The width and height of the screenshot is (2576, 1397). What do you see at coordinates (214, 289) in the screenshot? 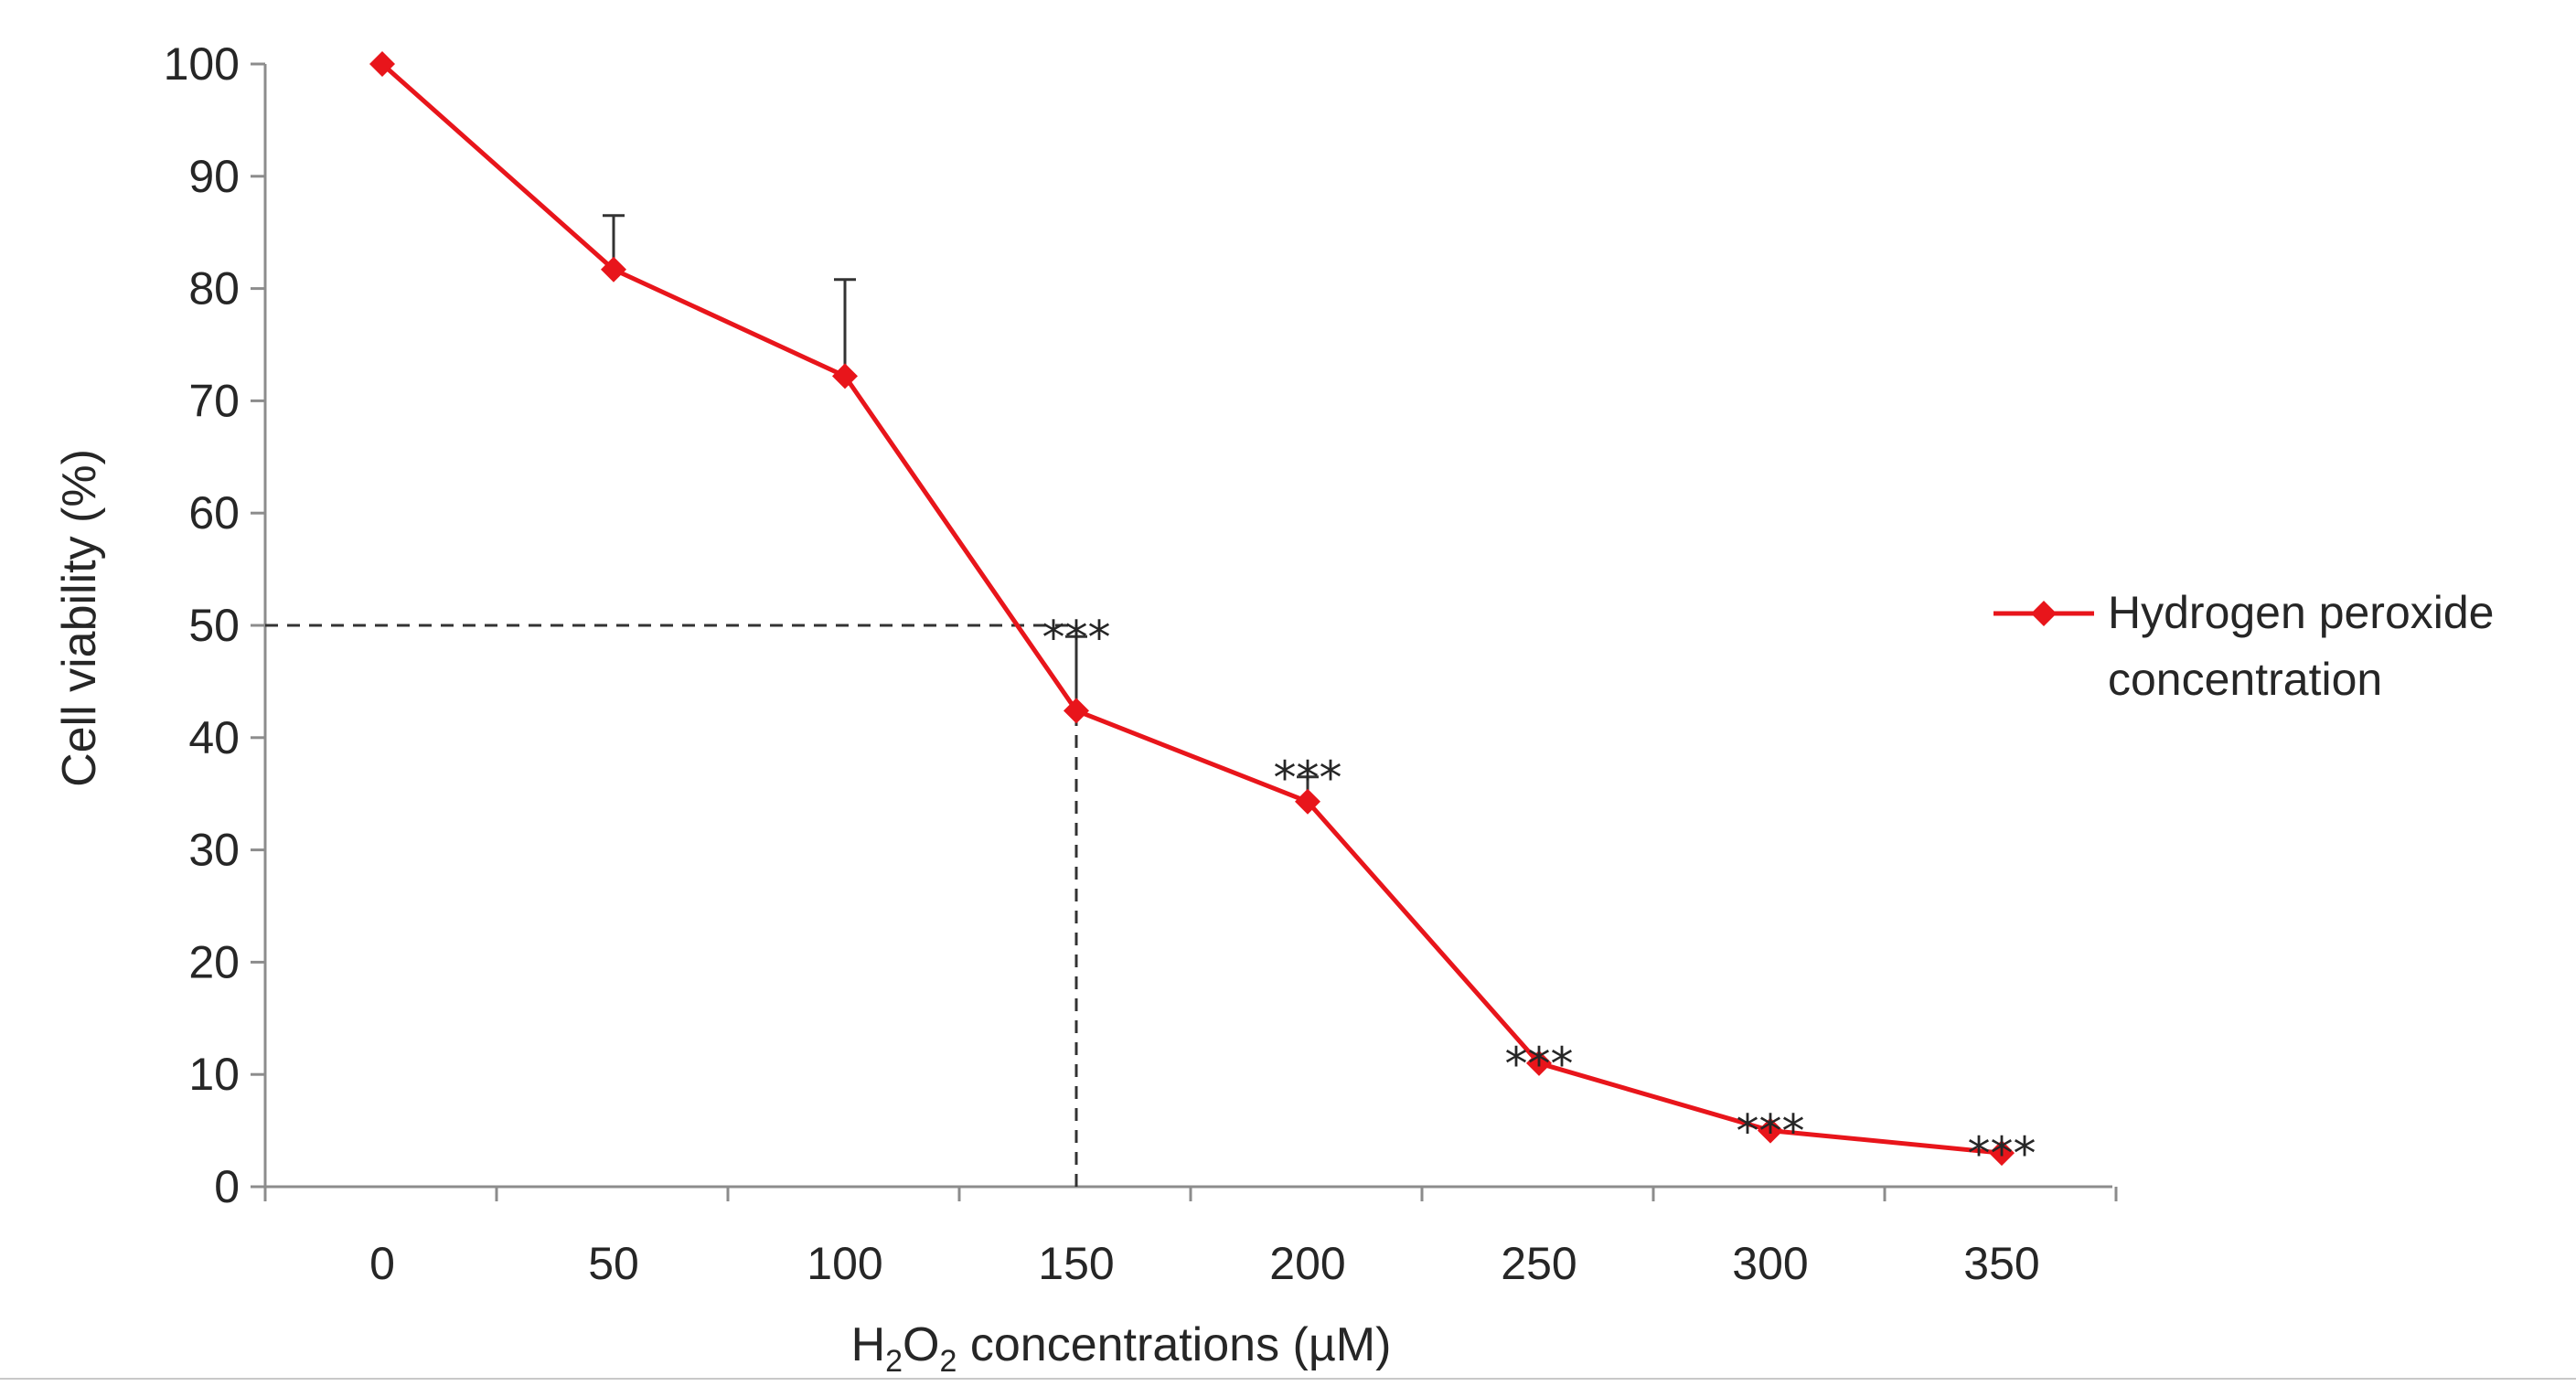
I see `y-tick-label: 80` at bounding box center [214, 289].